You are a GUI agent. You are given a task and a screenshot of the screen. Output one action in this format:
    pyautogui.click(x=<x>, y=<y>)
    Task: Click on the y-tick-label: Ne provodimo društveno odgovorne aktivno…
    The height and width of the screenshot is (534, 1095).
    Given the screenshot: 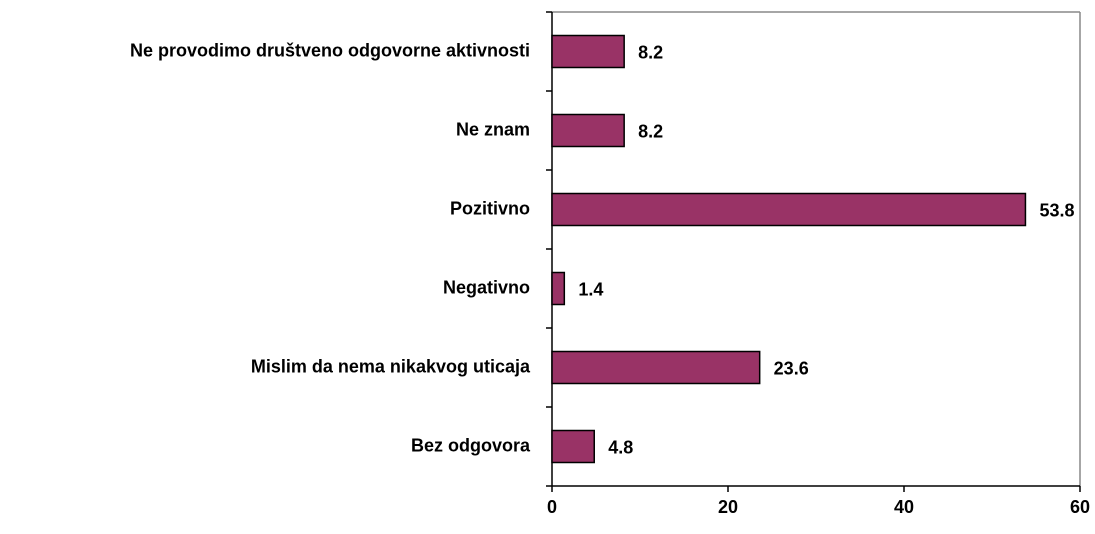 What is the action you would take?
    pyautogui.click(x=330, y=50)
    